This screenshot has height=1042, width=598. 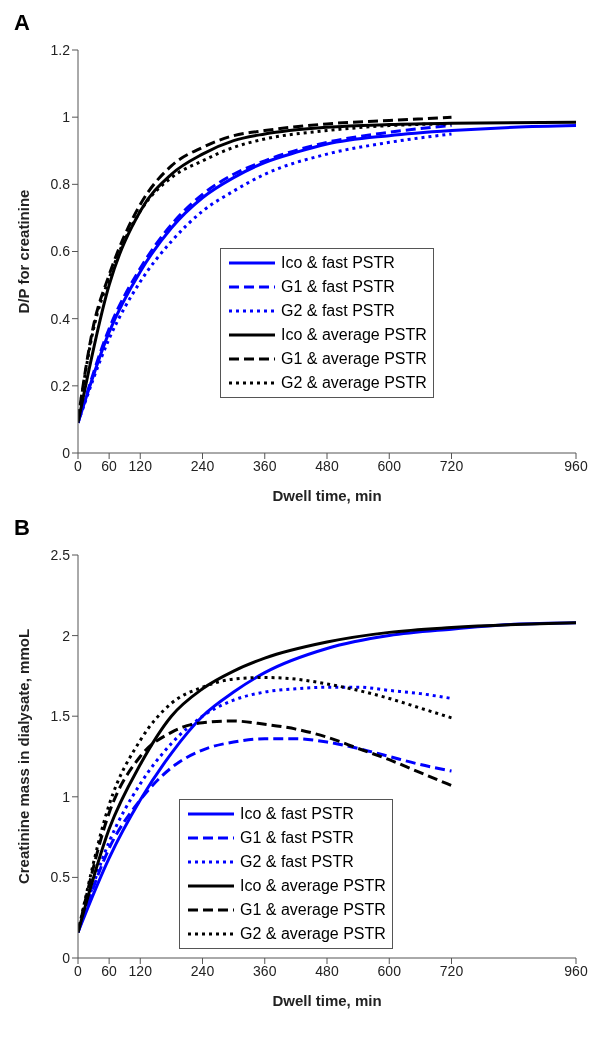 What do you see at coordinates (22, 23) in the screenshot?
I see `chart-title: A` at bounding box center [22, 23].